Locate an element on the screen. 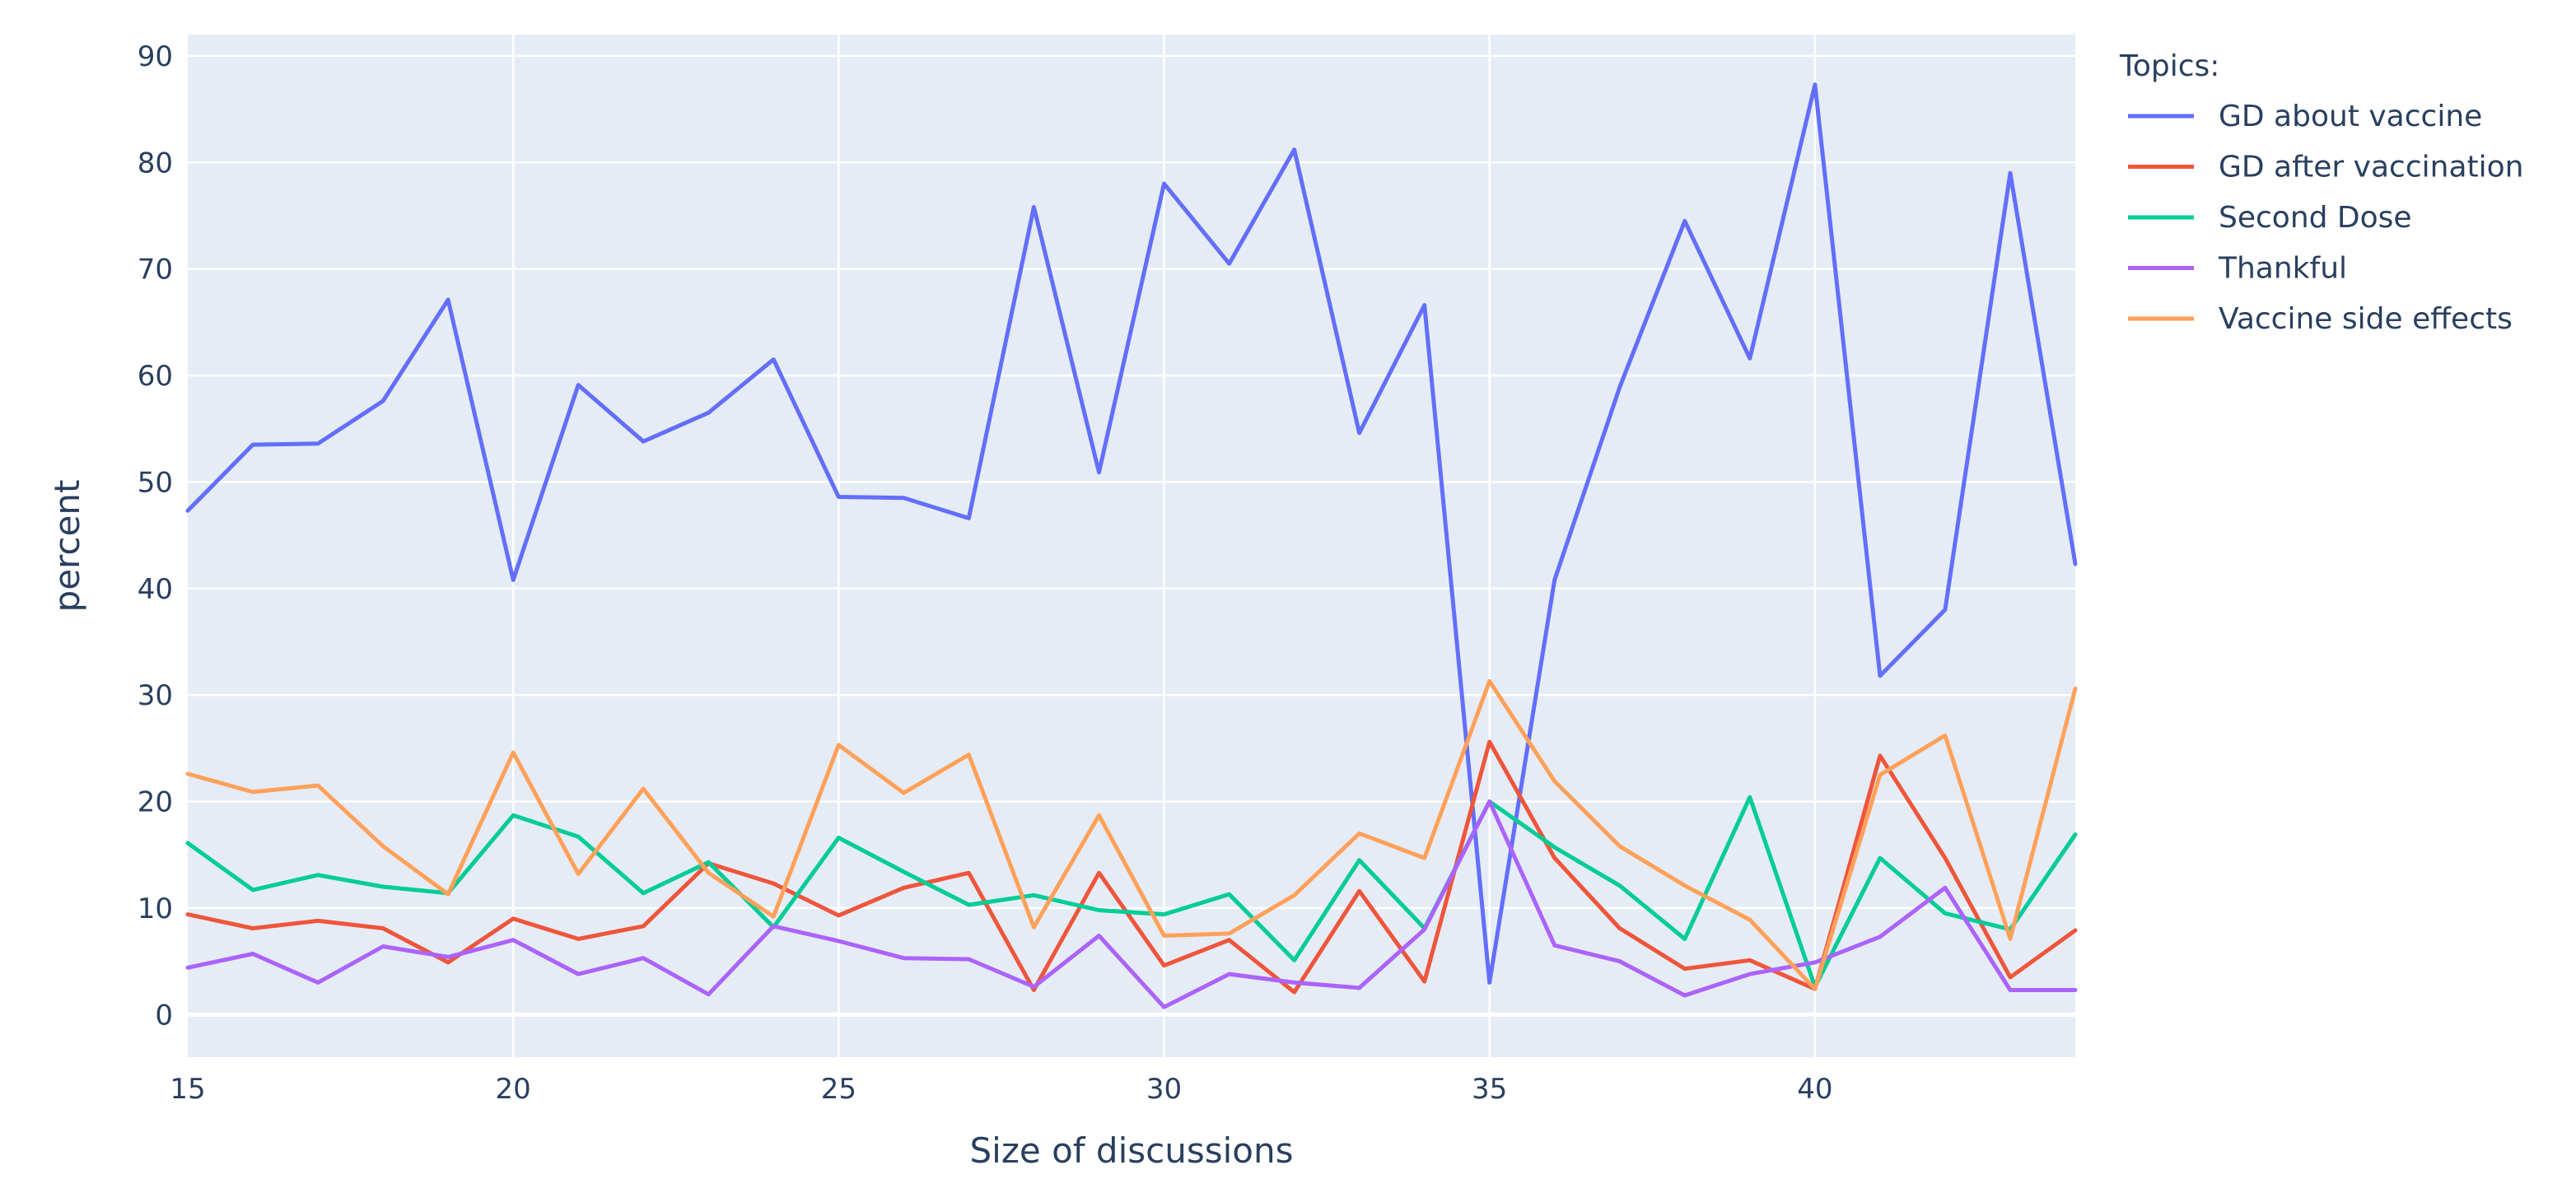 The width and height of the screenshot is (2576, 1193). legend-label: GD after vaccination is located at coordinates (2371, 167).